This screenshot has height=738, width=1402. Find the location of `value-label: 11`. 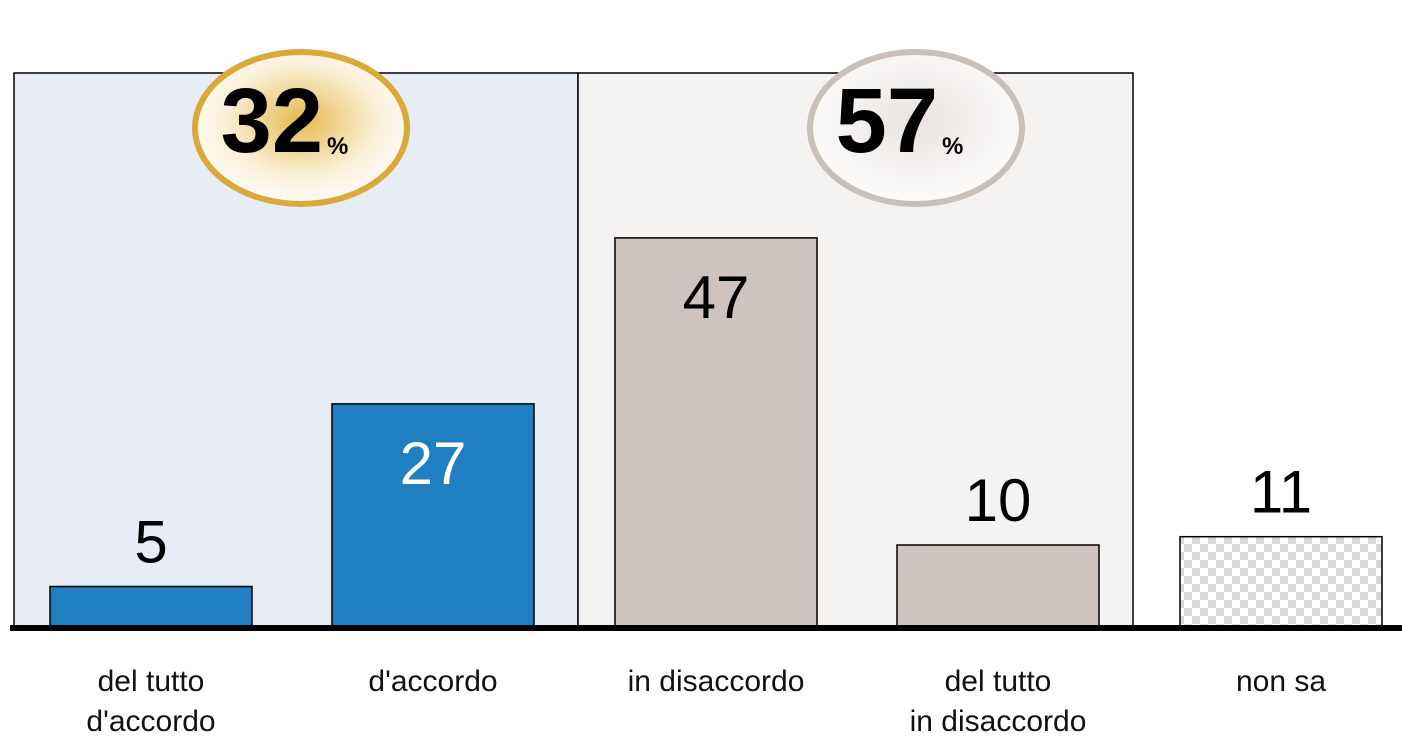

value-label: 11 is located at coordinates (1281, 492).